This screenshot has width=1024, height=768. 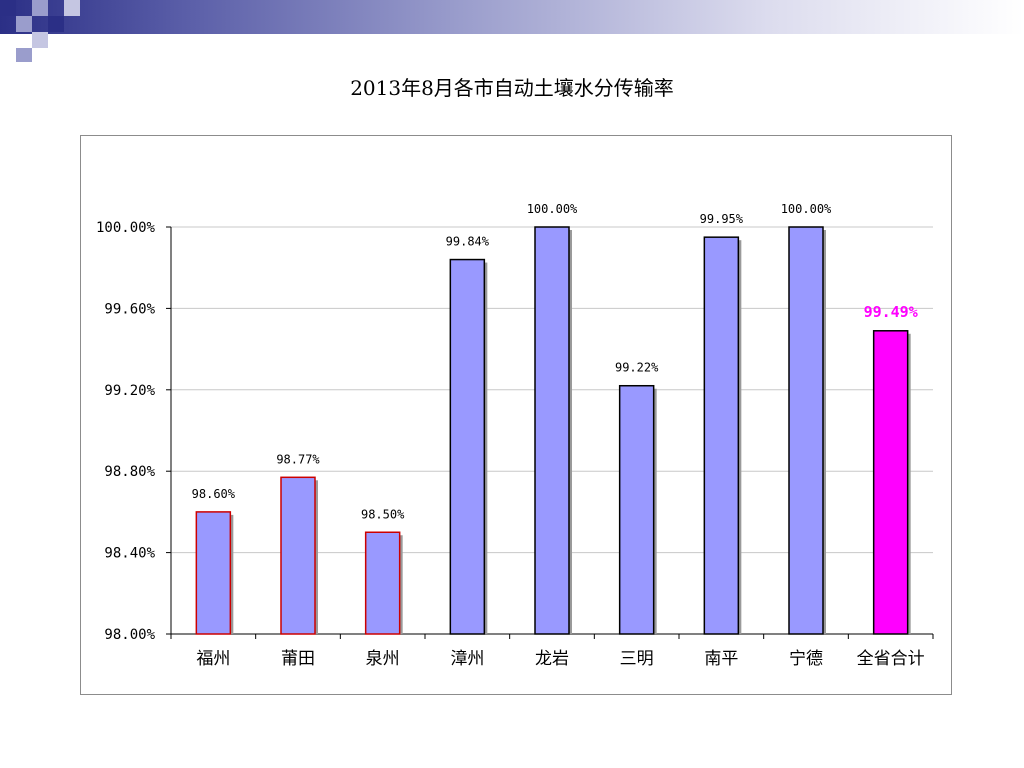 What do you see at coordinates (129, 309) in the screenshot?
I see `y-tick-label: 99.60%` at bounding box center [129, 309].